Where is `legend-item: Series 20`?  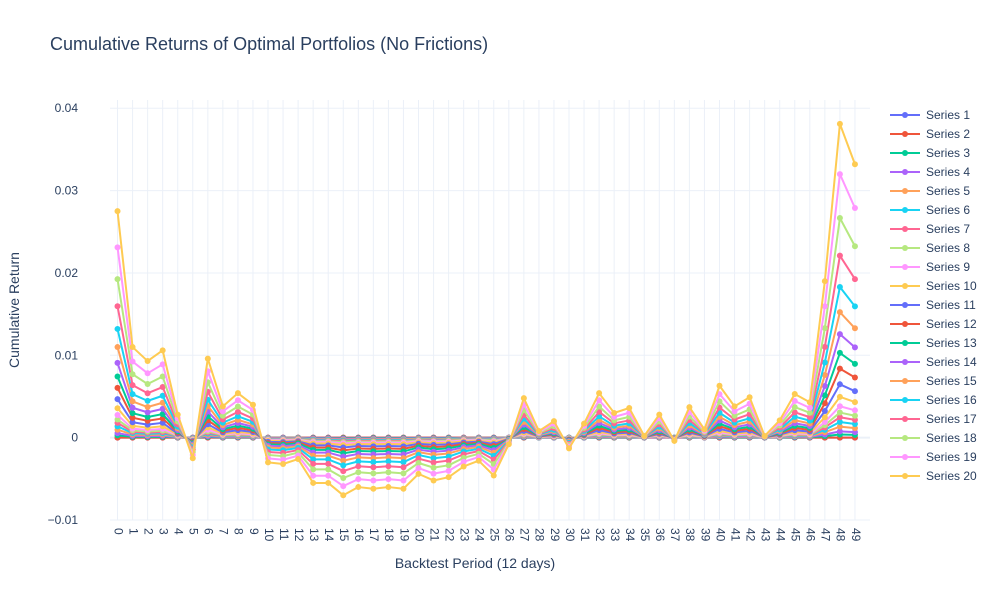
legend-item: Series 20 is located at coordinates (933, 476).